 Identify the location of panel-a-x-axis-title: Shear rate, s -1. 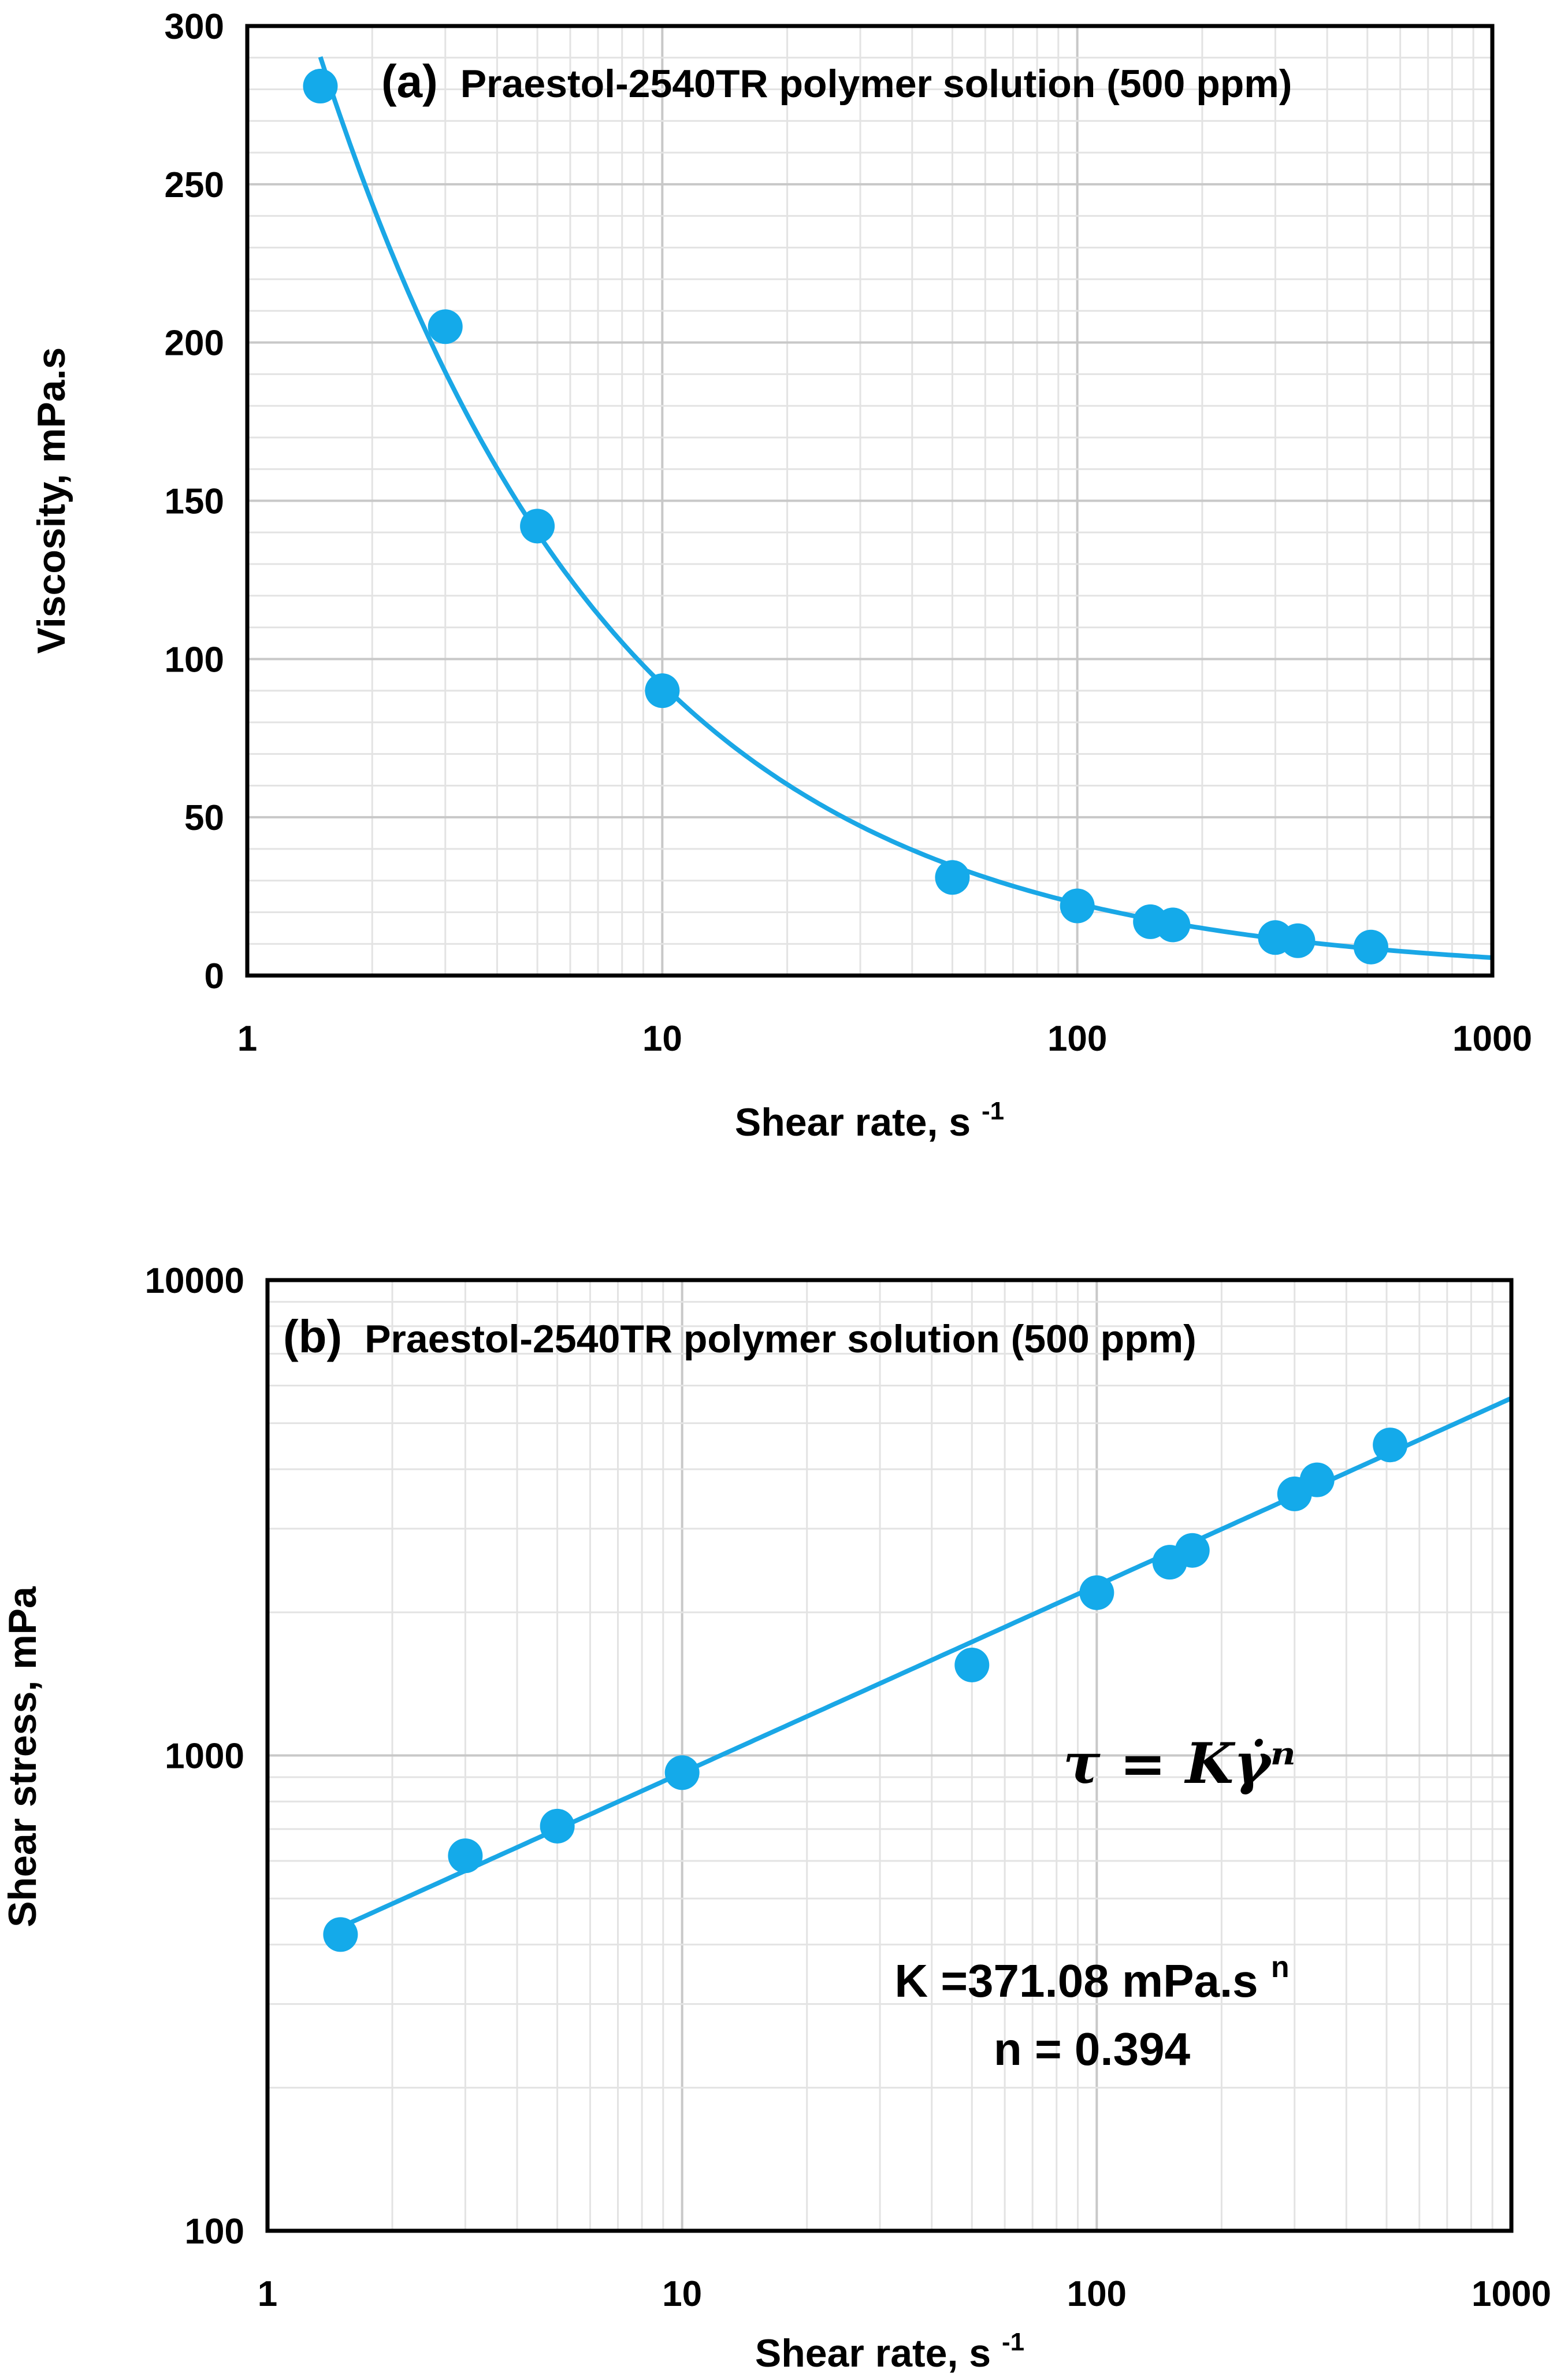
(869, 1120).